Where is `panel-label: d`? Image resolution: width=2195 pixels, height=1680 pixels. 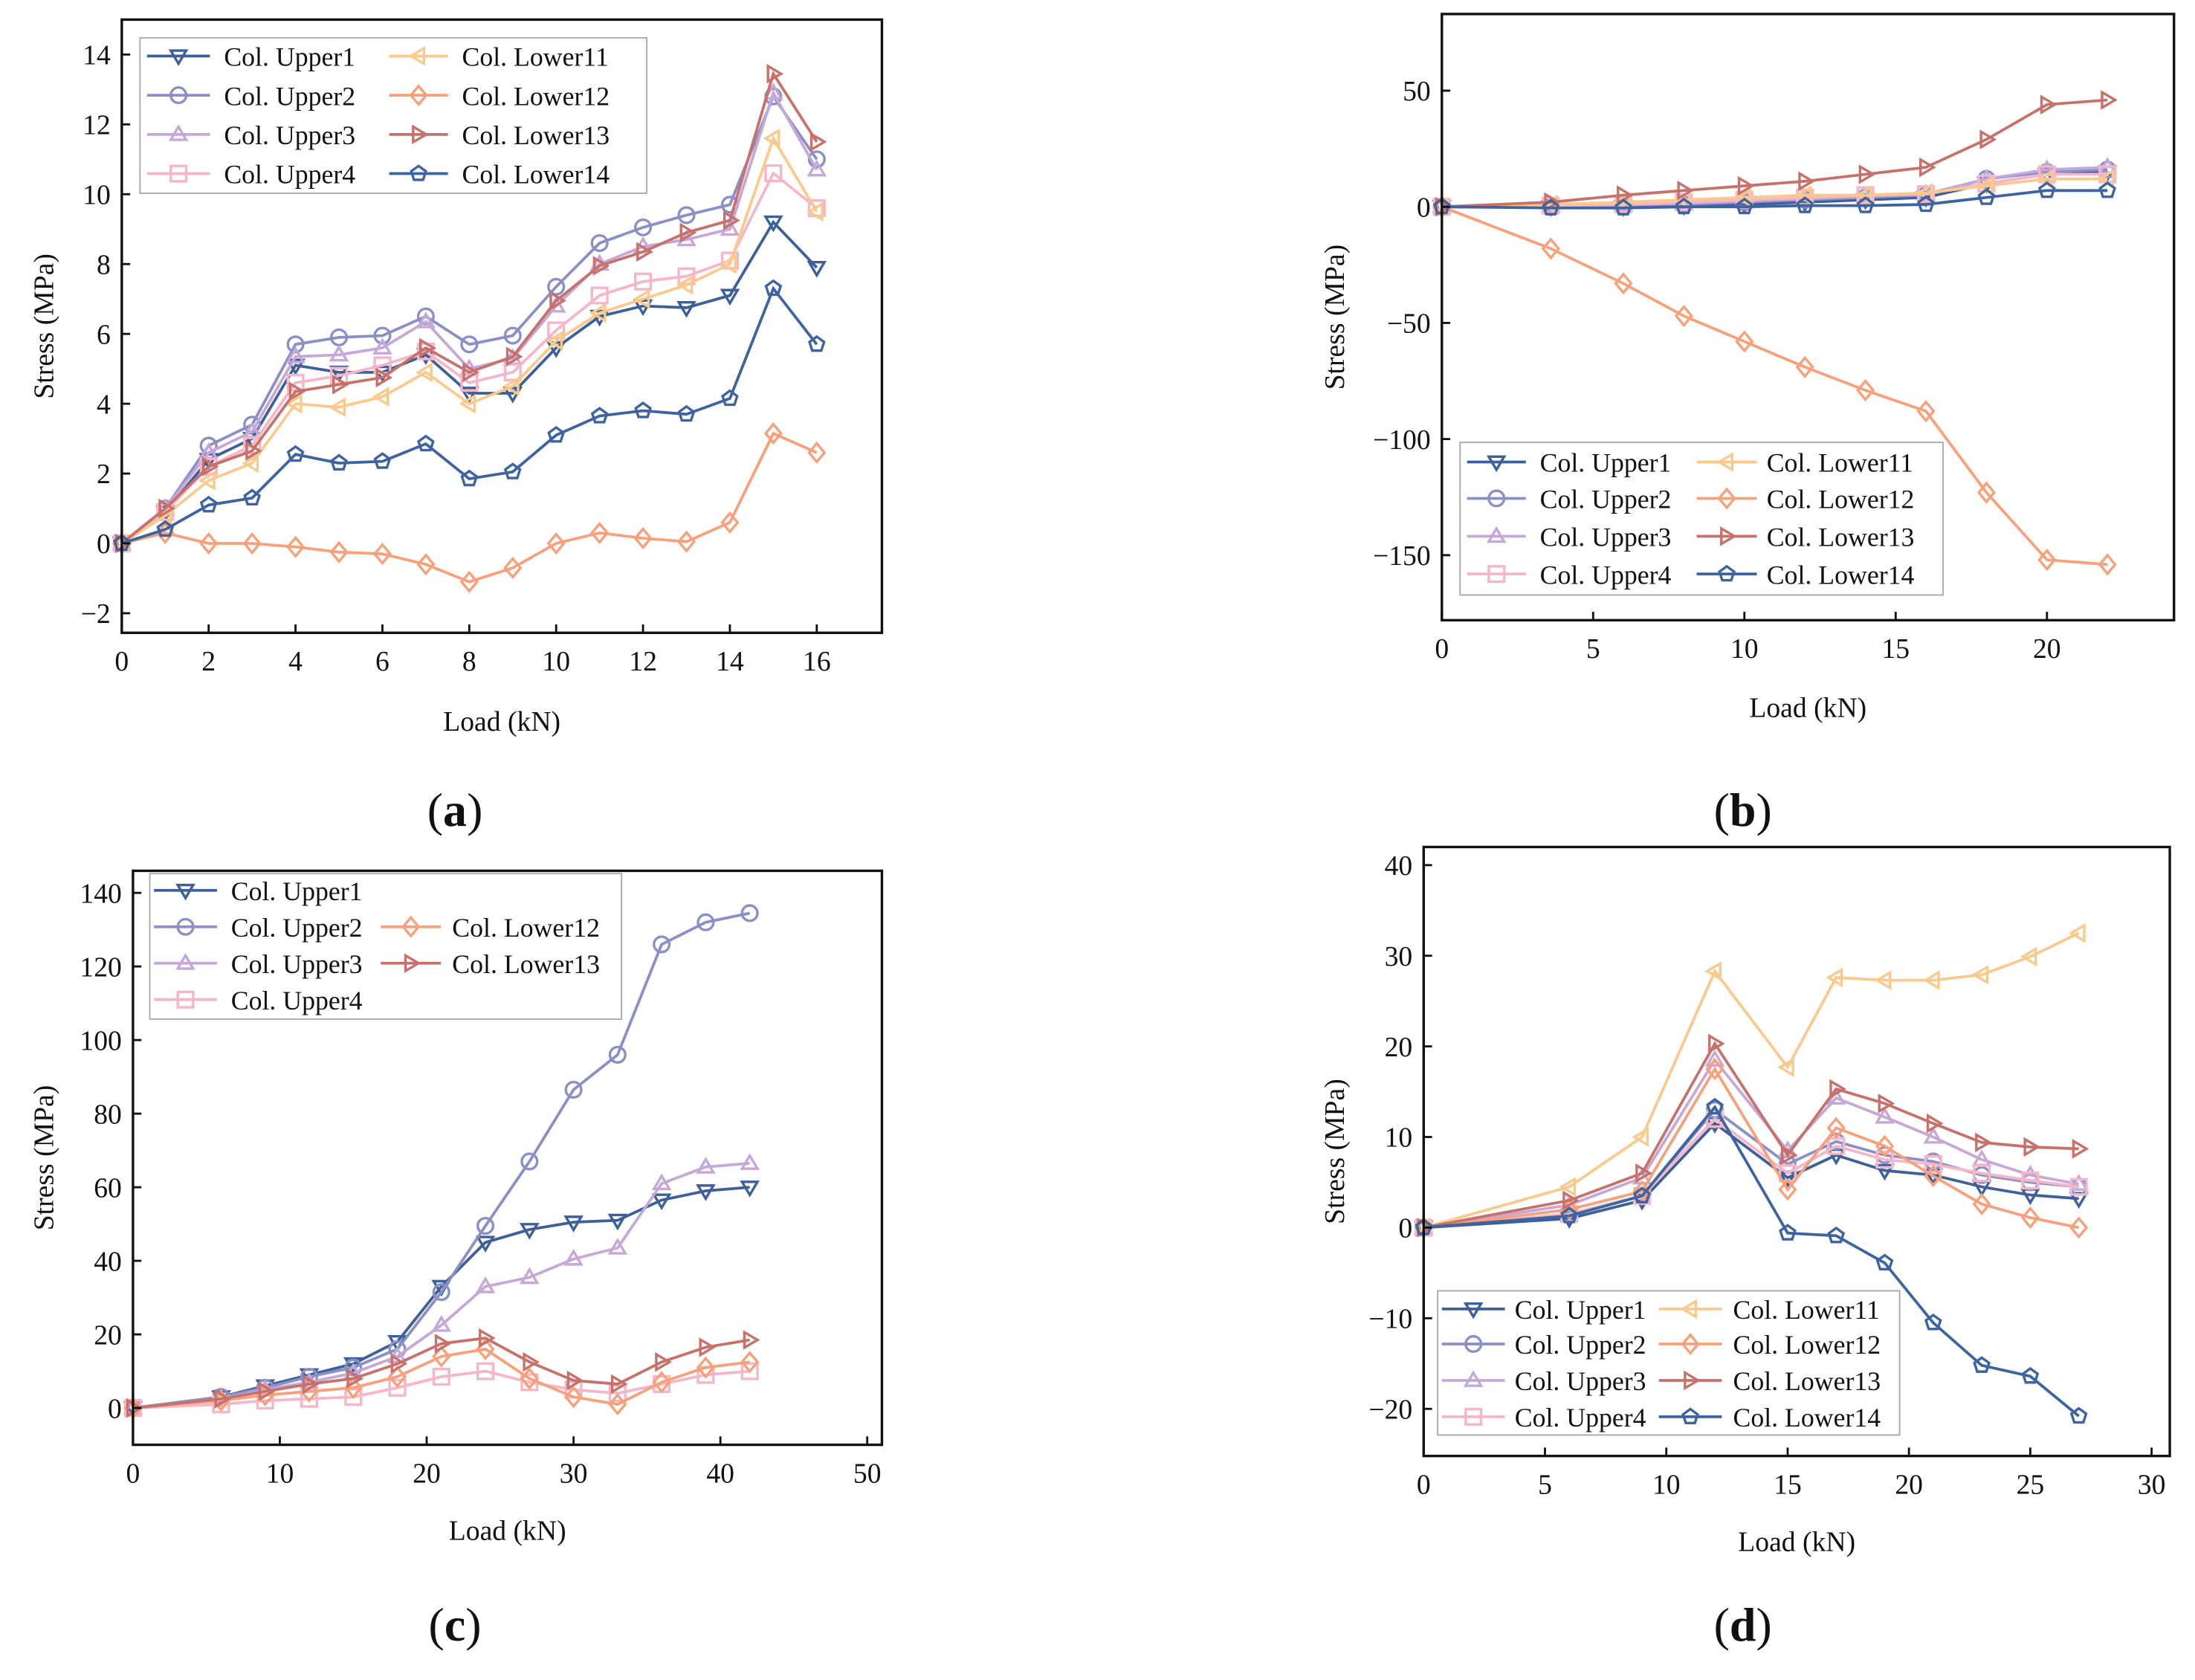
panel-label: d is located at coordinates (1743, 1625).